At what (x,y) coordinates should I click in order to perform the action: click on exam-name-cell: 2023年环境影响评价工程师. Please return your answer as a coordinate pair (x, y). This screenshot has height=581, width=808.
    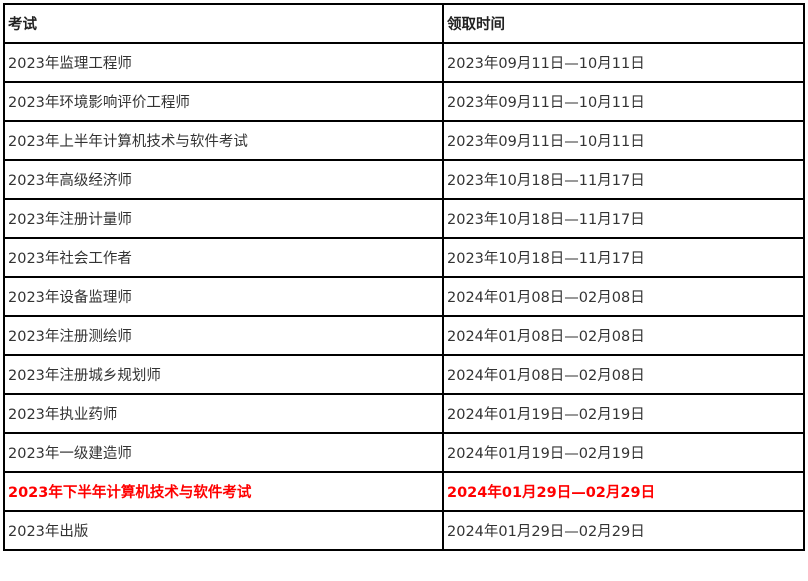
    Looking at the image, I should click on (223, 101).